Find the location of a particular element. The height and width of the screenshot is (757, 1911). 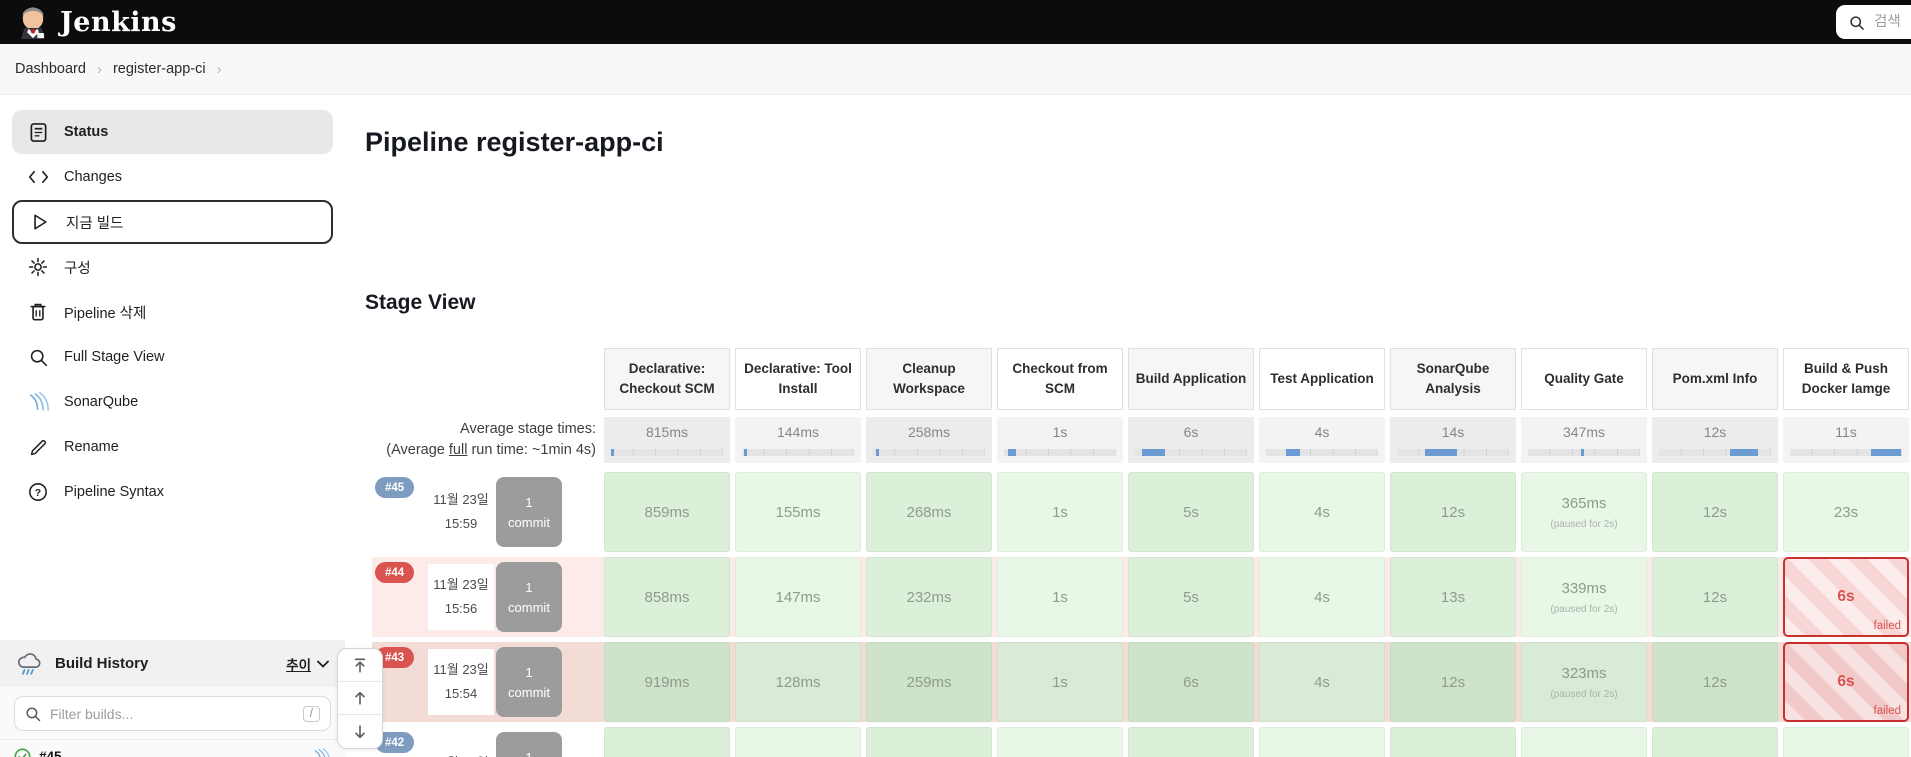

run-commit-box: 1 commit is located at coordinates (529, 597).